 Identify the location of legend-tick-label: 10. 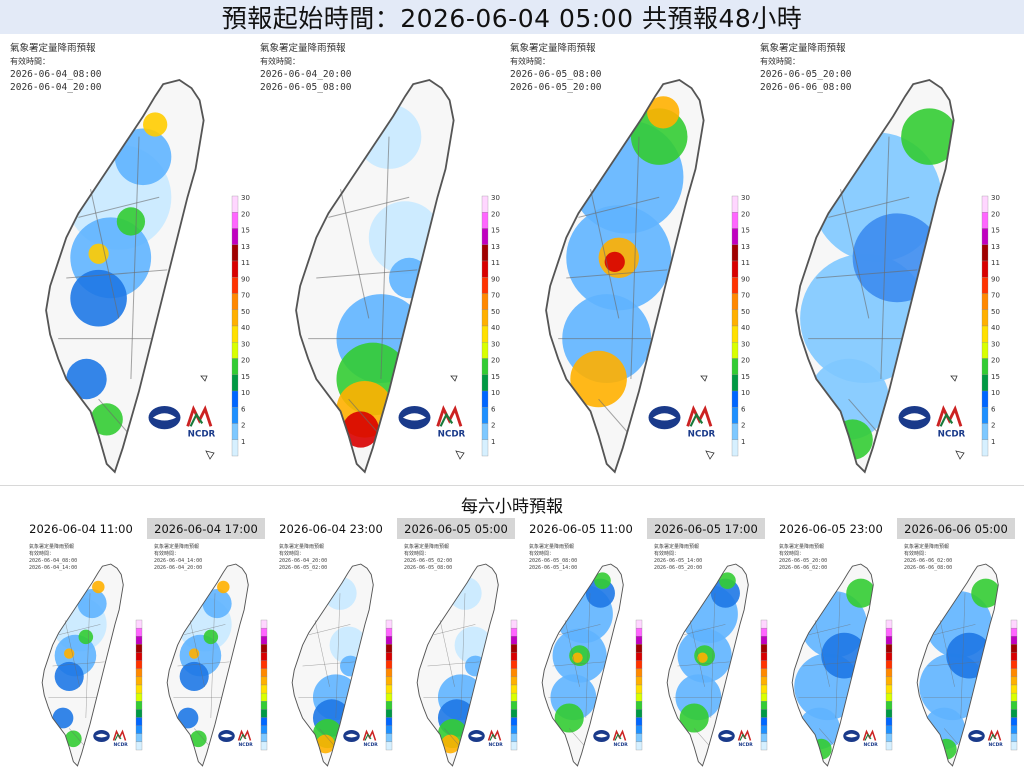
(745, 393).